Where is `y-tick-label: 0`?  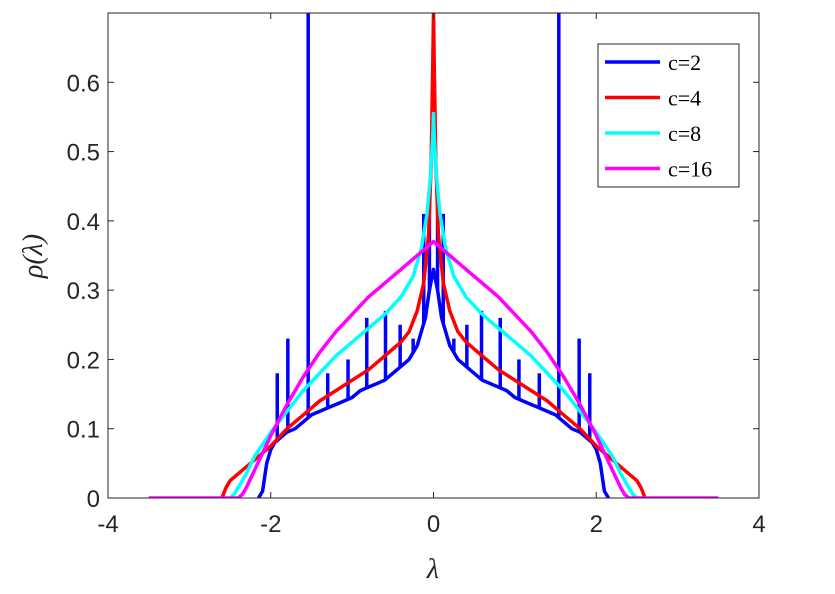 y-tick-label: 0 is located at coordinates (93, 499).